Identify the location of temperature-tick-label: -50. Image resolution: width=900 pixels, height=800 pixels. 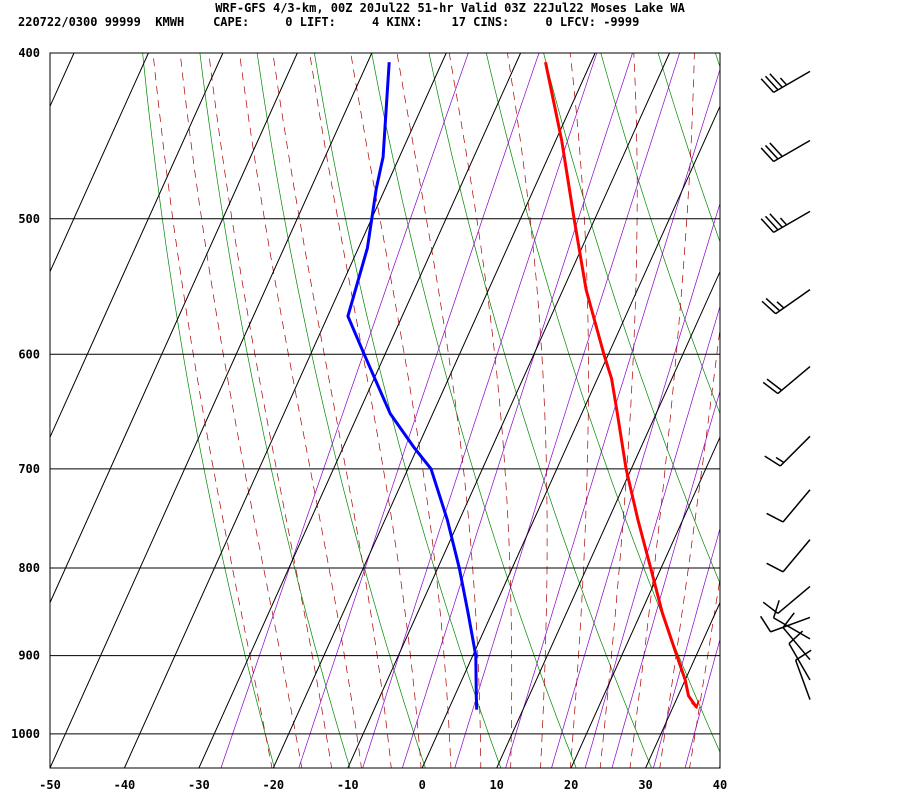
(50, 785).